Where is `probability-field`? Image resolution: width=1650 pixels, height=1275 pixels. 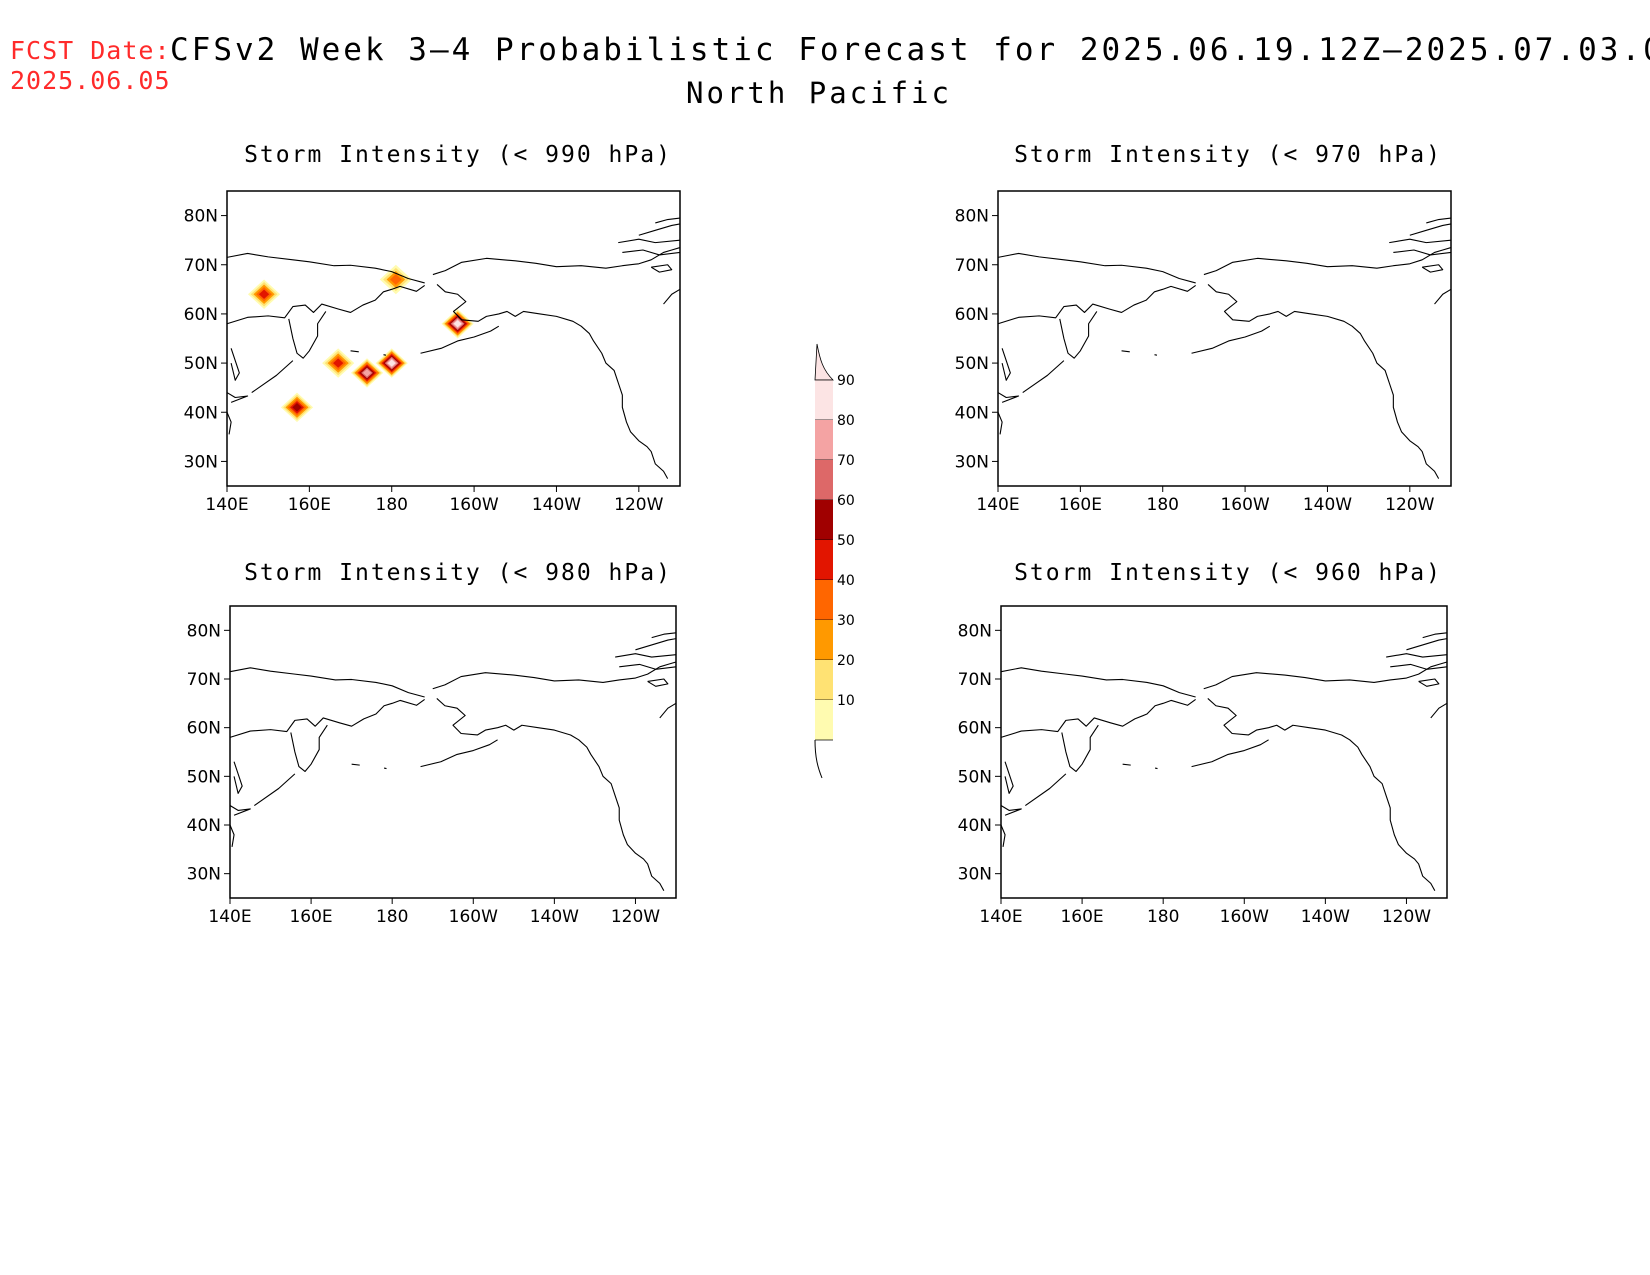 probability-field is located at coordinates (360, 343).